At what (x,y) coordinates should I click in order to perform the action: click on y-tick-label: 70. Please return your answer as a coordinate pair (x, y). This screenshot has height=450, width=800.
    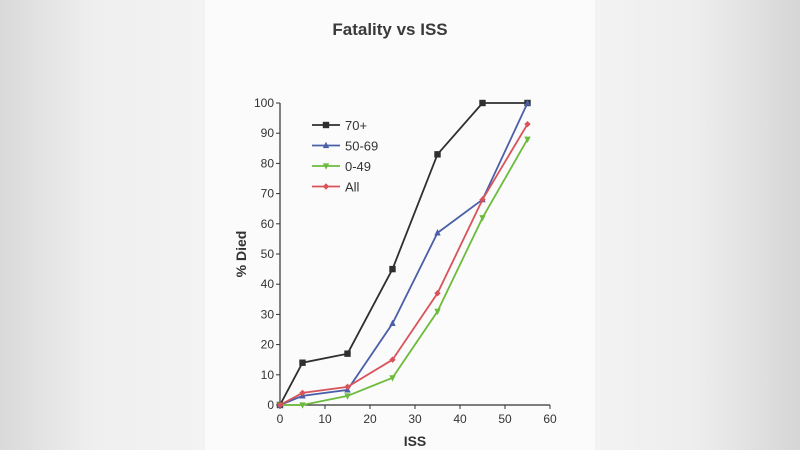
    Looking at the image, I should click on (268, 194).